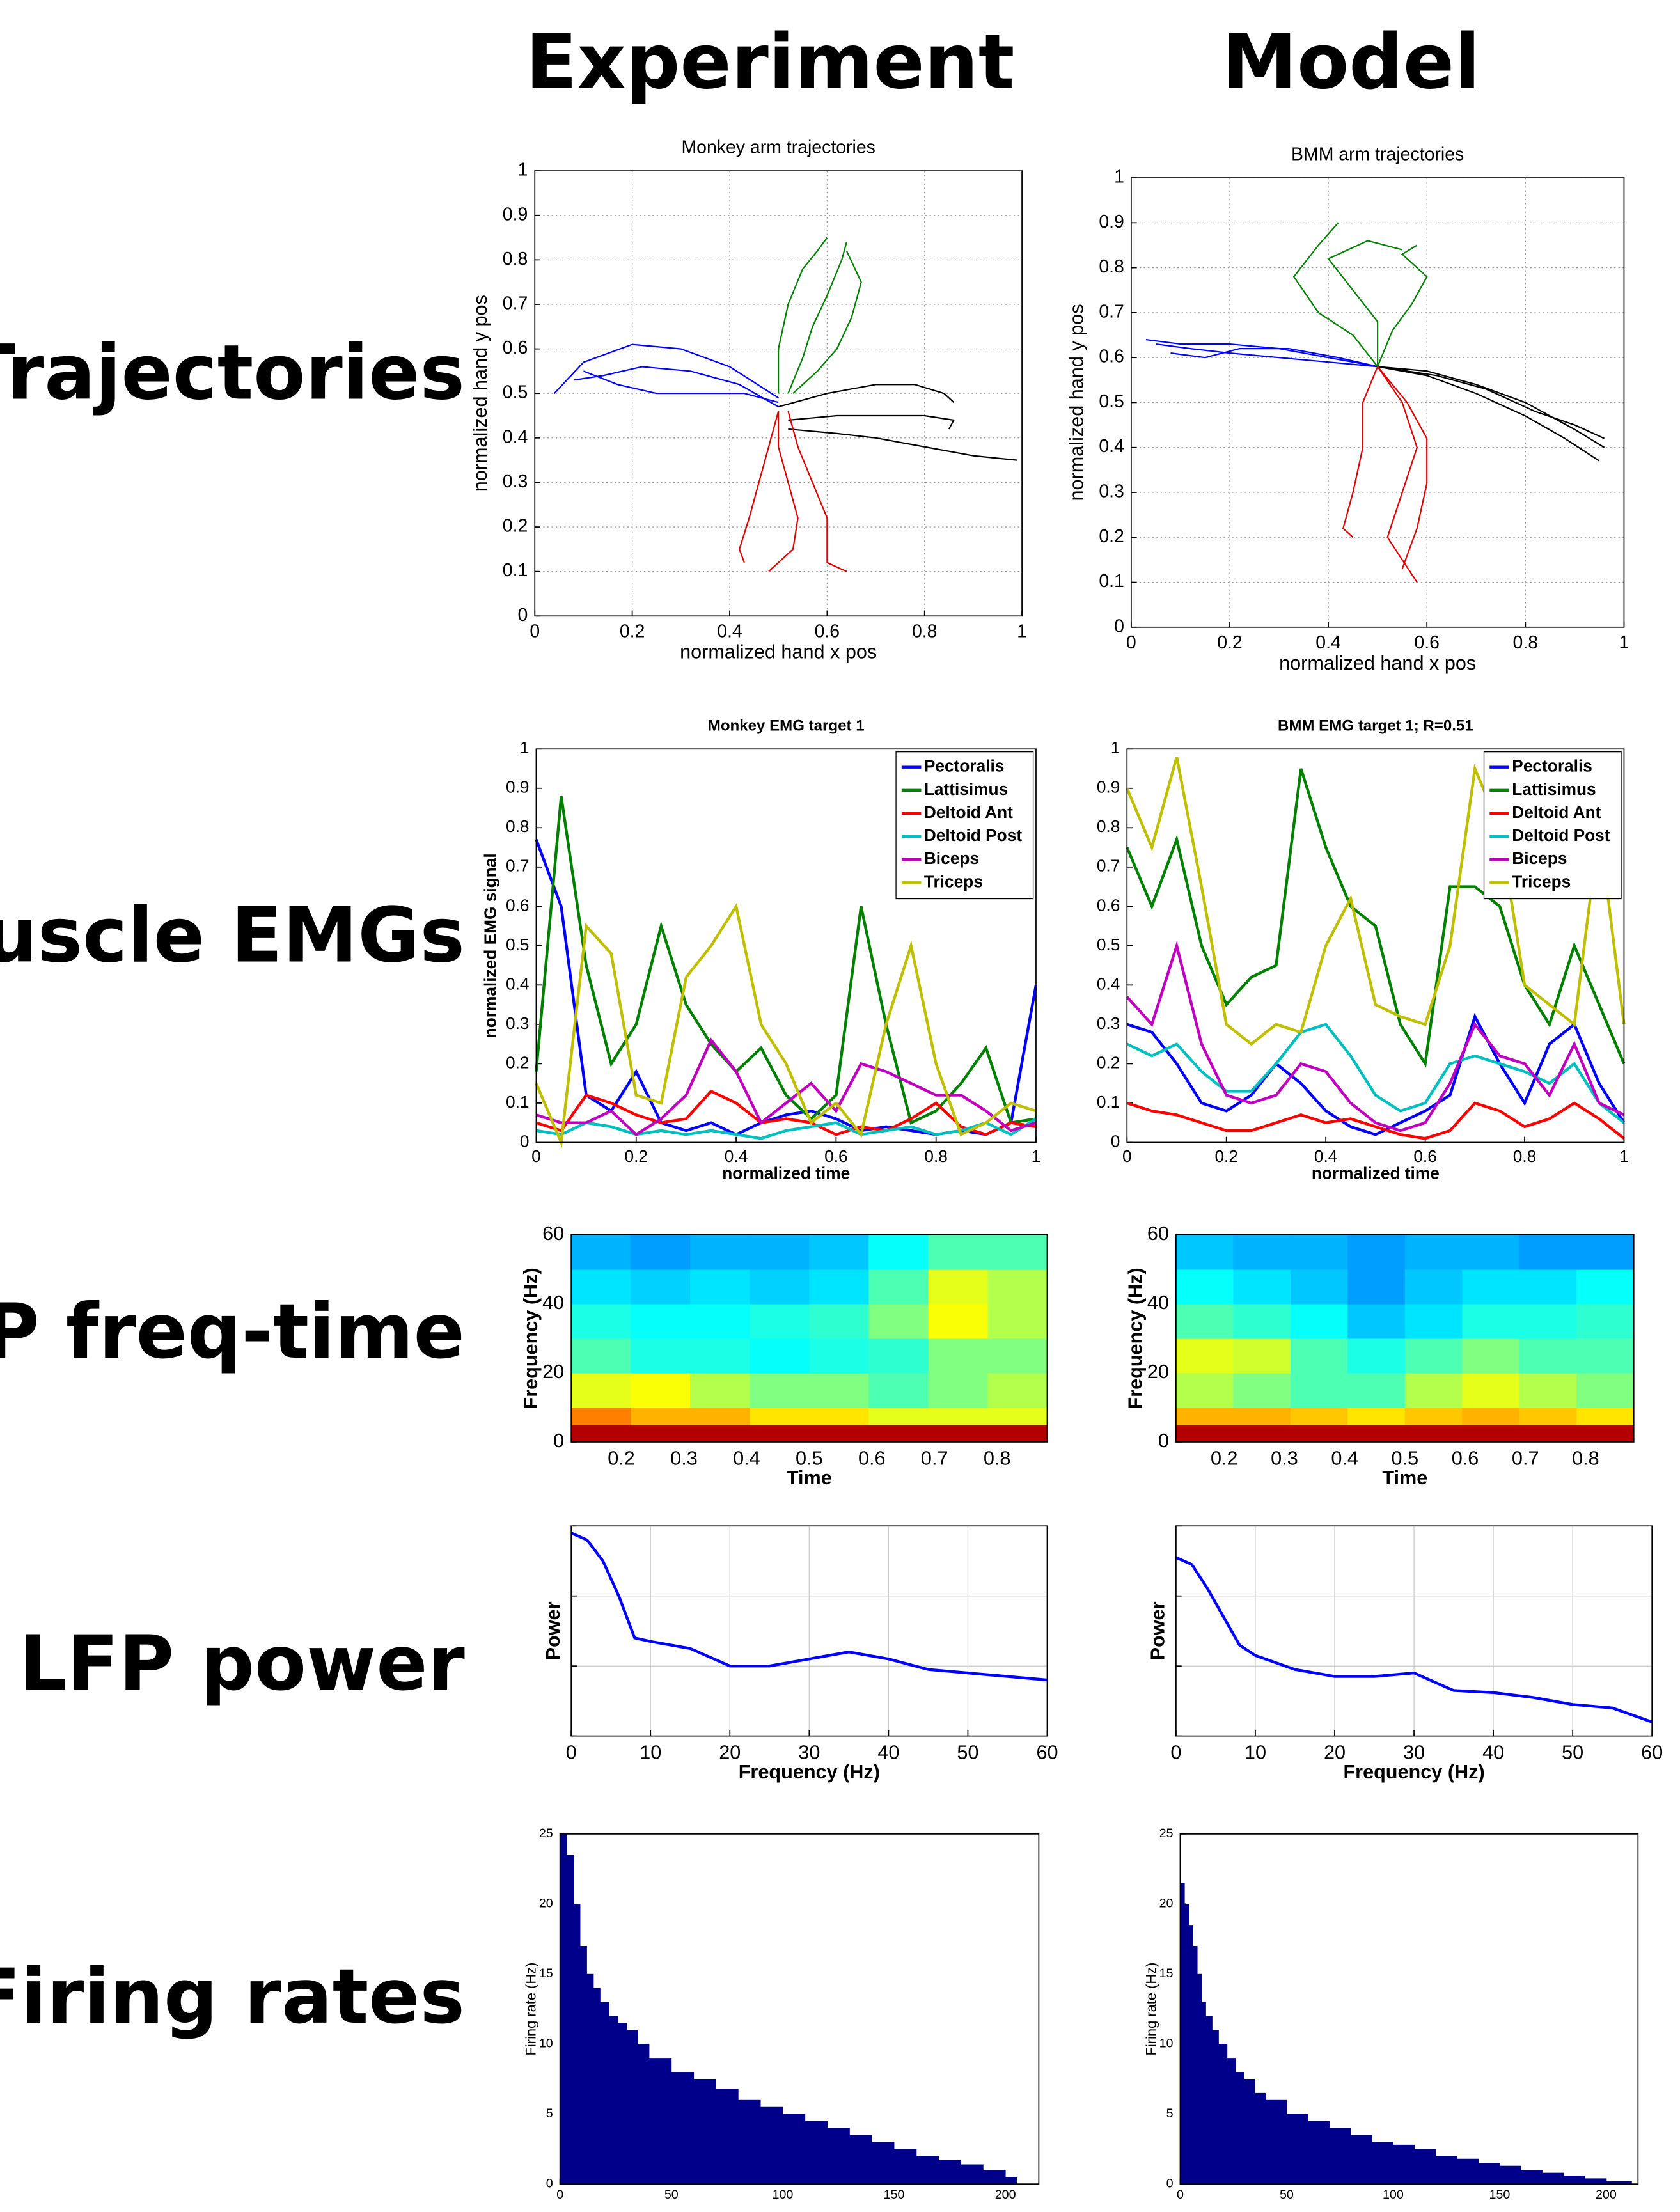 The image size is (1680, 2212). I want to click on y-tick-label: 0.5, so click(1108, 944).